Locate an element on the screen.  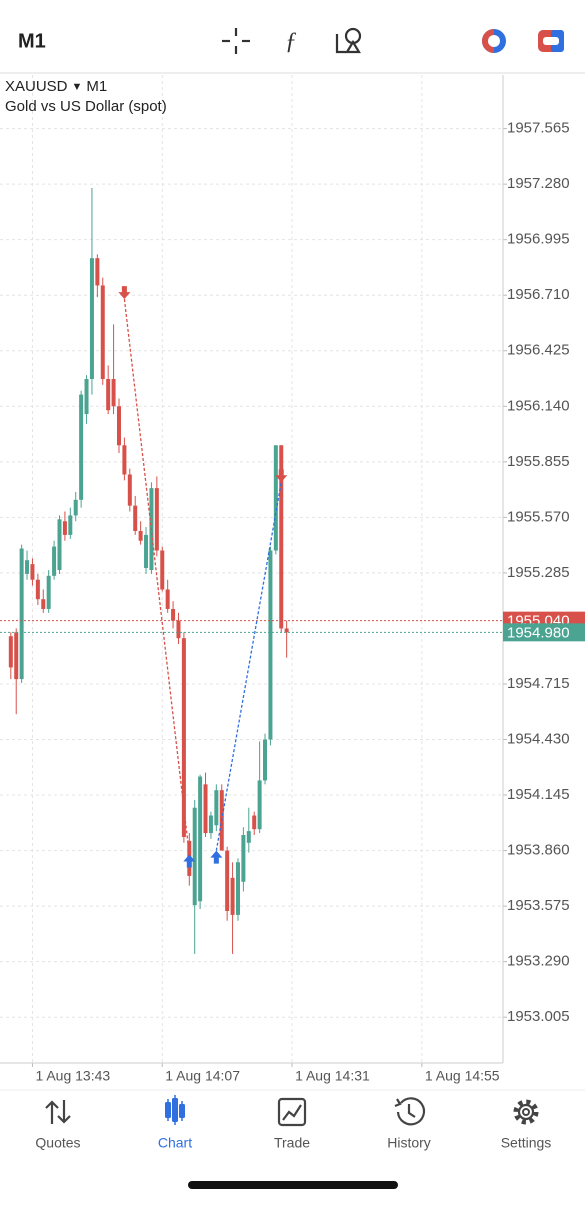
nav-item: History is located at coordinates (409, 1124).